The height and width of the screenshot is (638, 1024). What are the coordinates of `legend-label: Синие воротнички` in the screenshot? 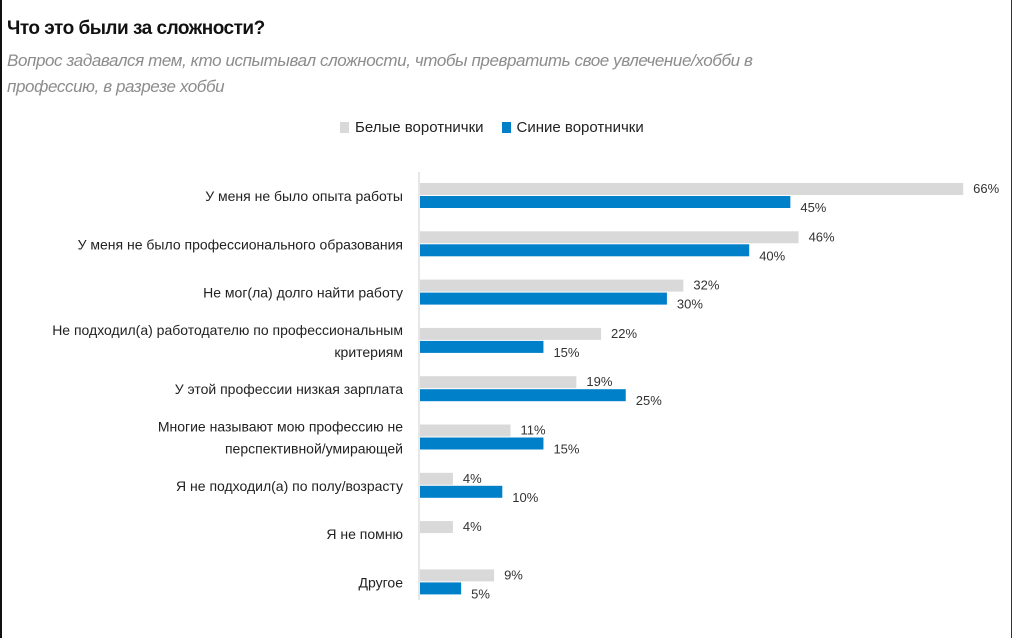 It's located at (580, 127).